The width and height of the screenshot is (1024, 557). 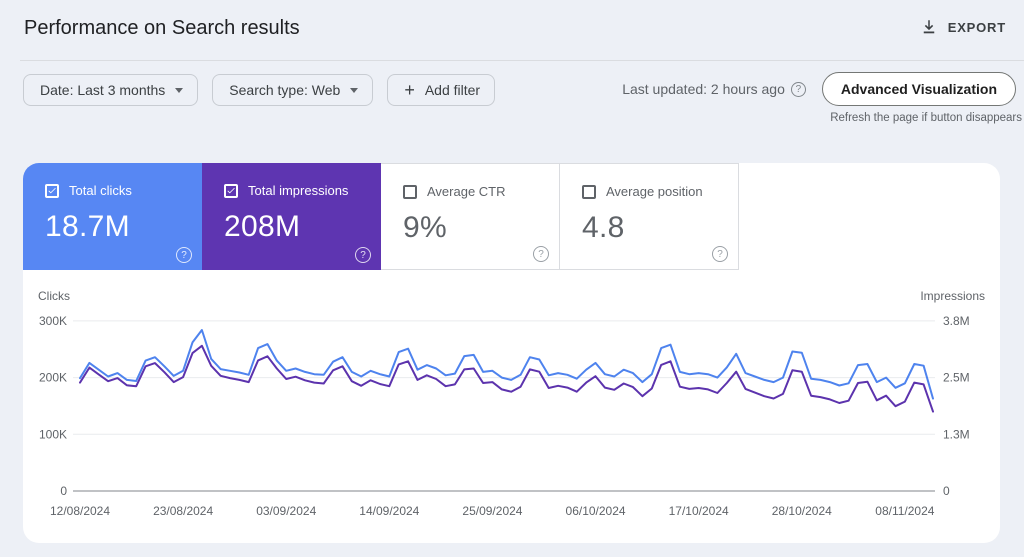 What do you see at coordinates (80, 511) in the screenshot?
I see `svg-text: 12/08/2024` at bounding box center [80, 511].